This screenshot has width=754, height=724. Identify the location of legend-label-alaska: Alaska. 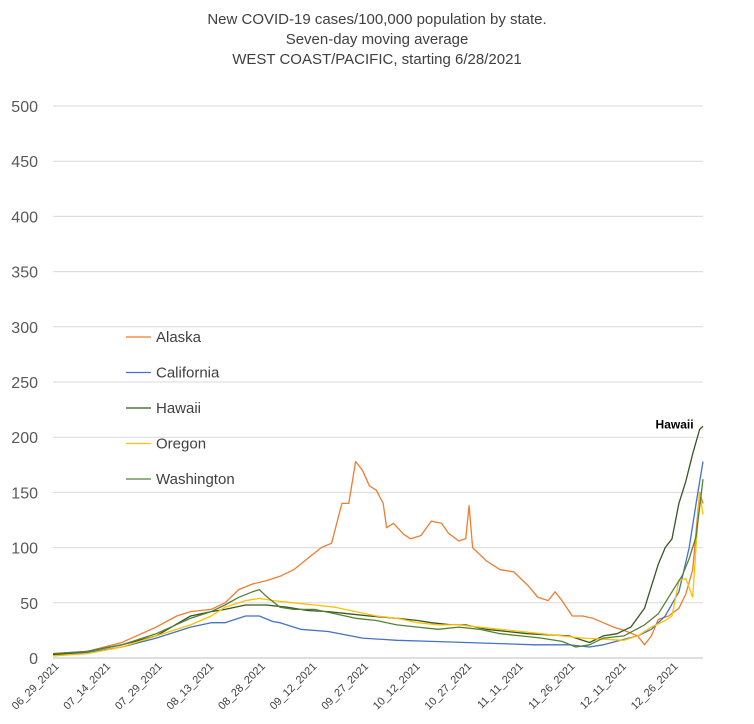
(179, 337).